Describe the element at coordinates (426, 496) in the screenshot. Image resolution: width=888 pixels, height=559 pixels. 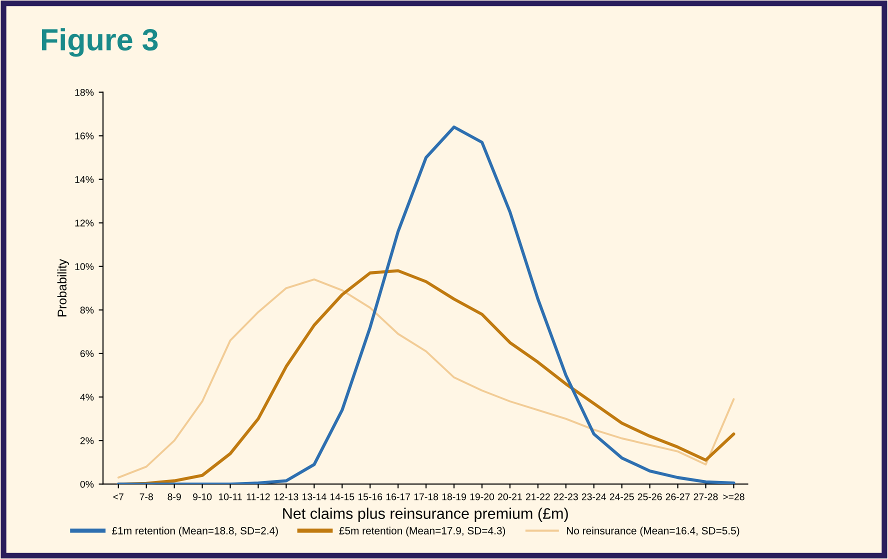
I see `x-tick-label: 17-18` at that location.